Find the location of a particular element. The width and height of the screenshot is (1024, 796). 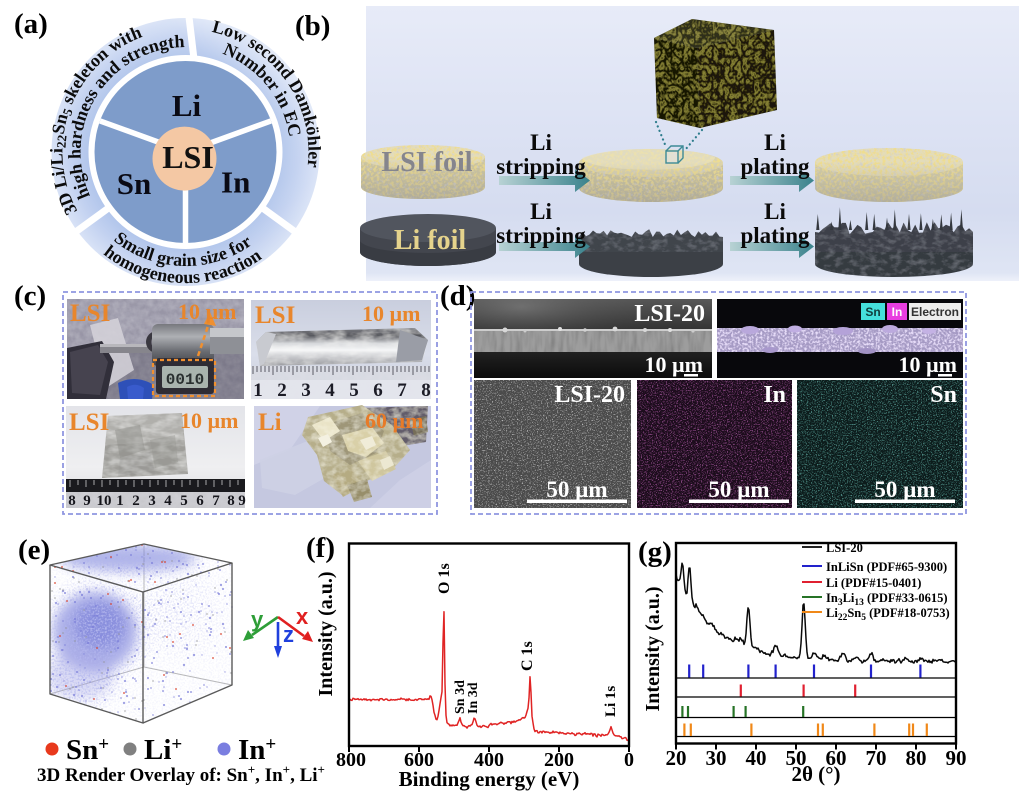

svg-text: 60 is located at coordinates (836, 758).